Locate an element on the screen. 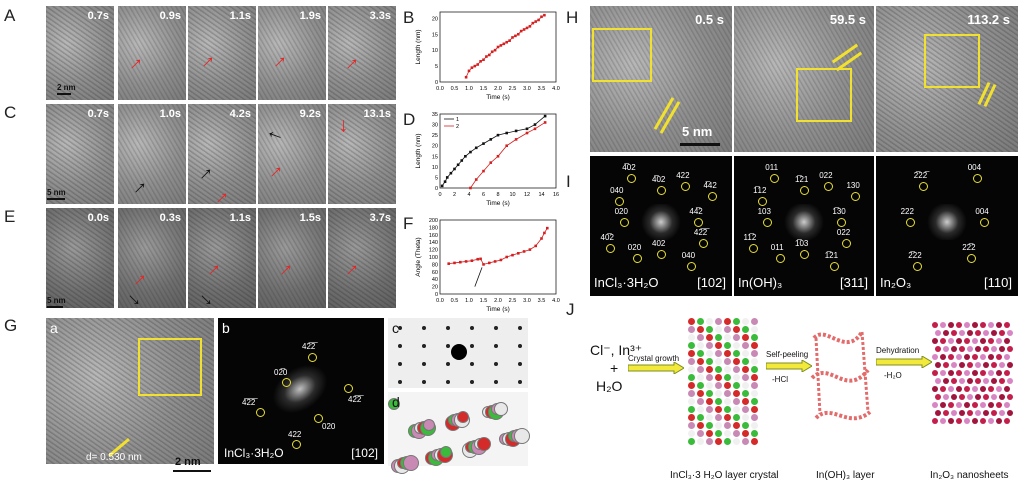  step-crystal-growth: Crystal growth is located at coordinates (654, 358).